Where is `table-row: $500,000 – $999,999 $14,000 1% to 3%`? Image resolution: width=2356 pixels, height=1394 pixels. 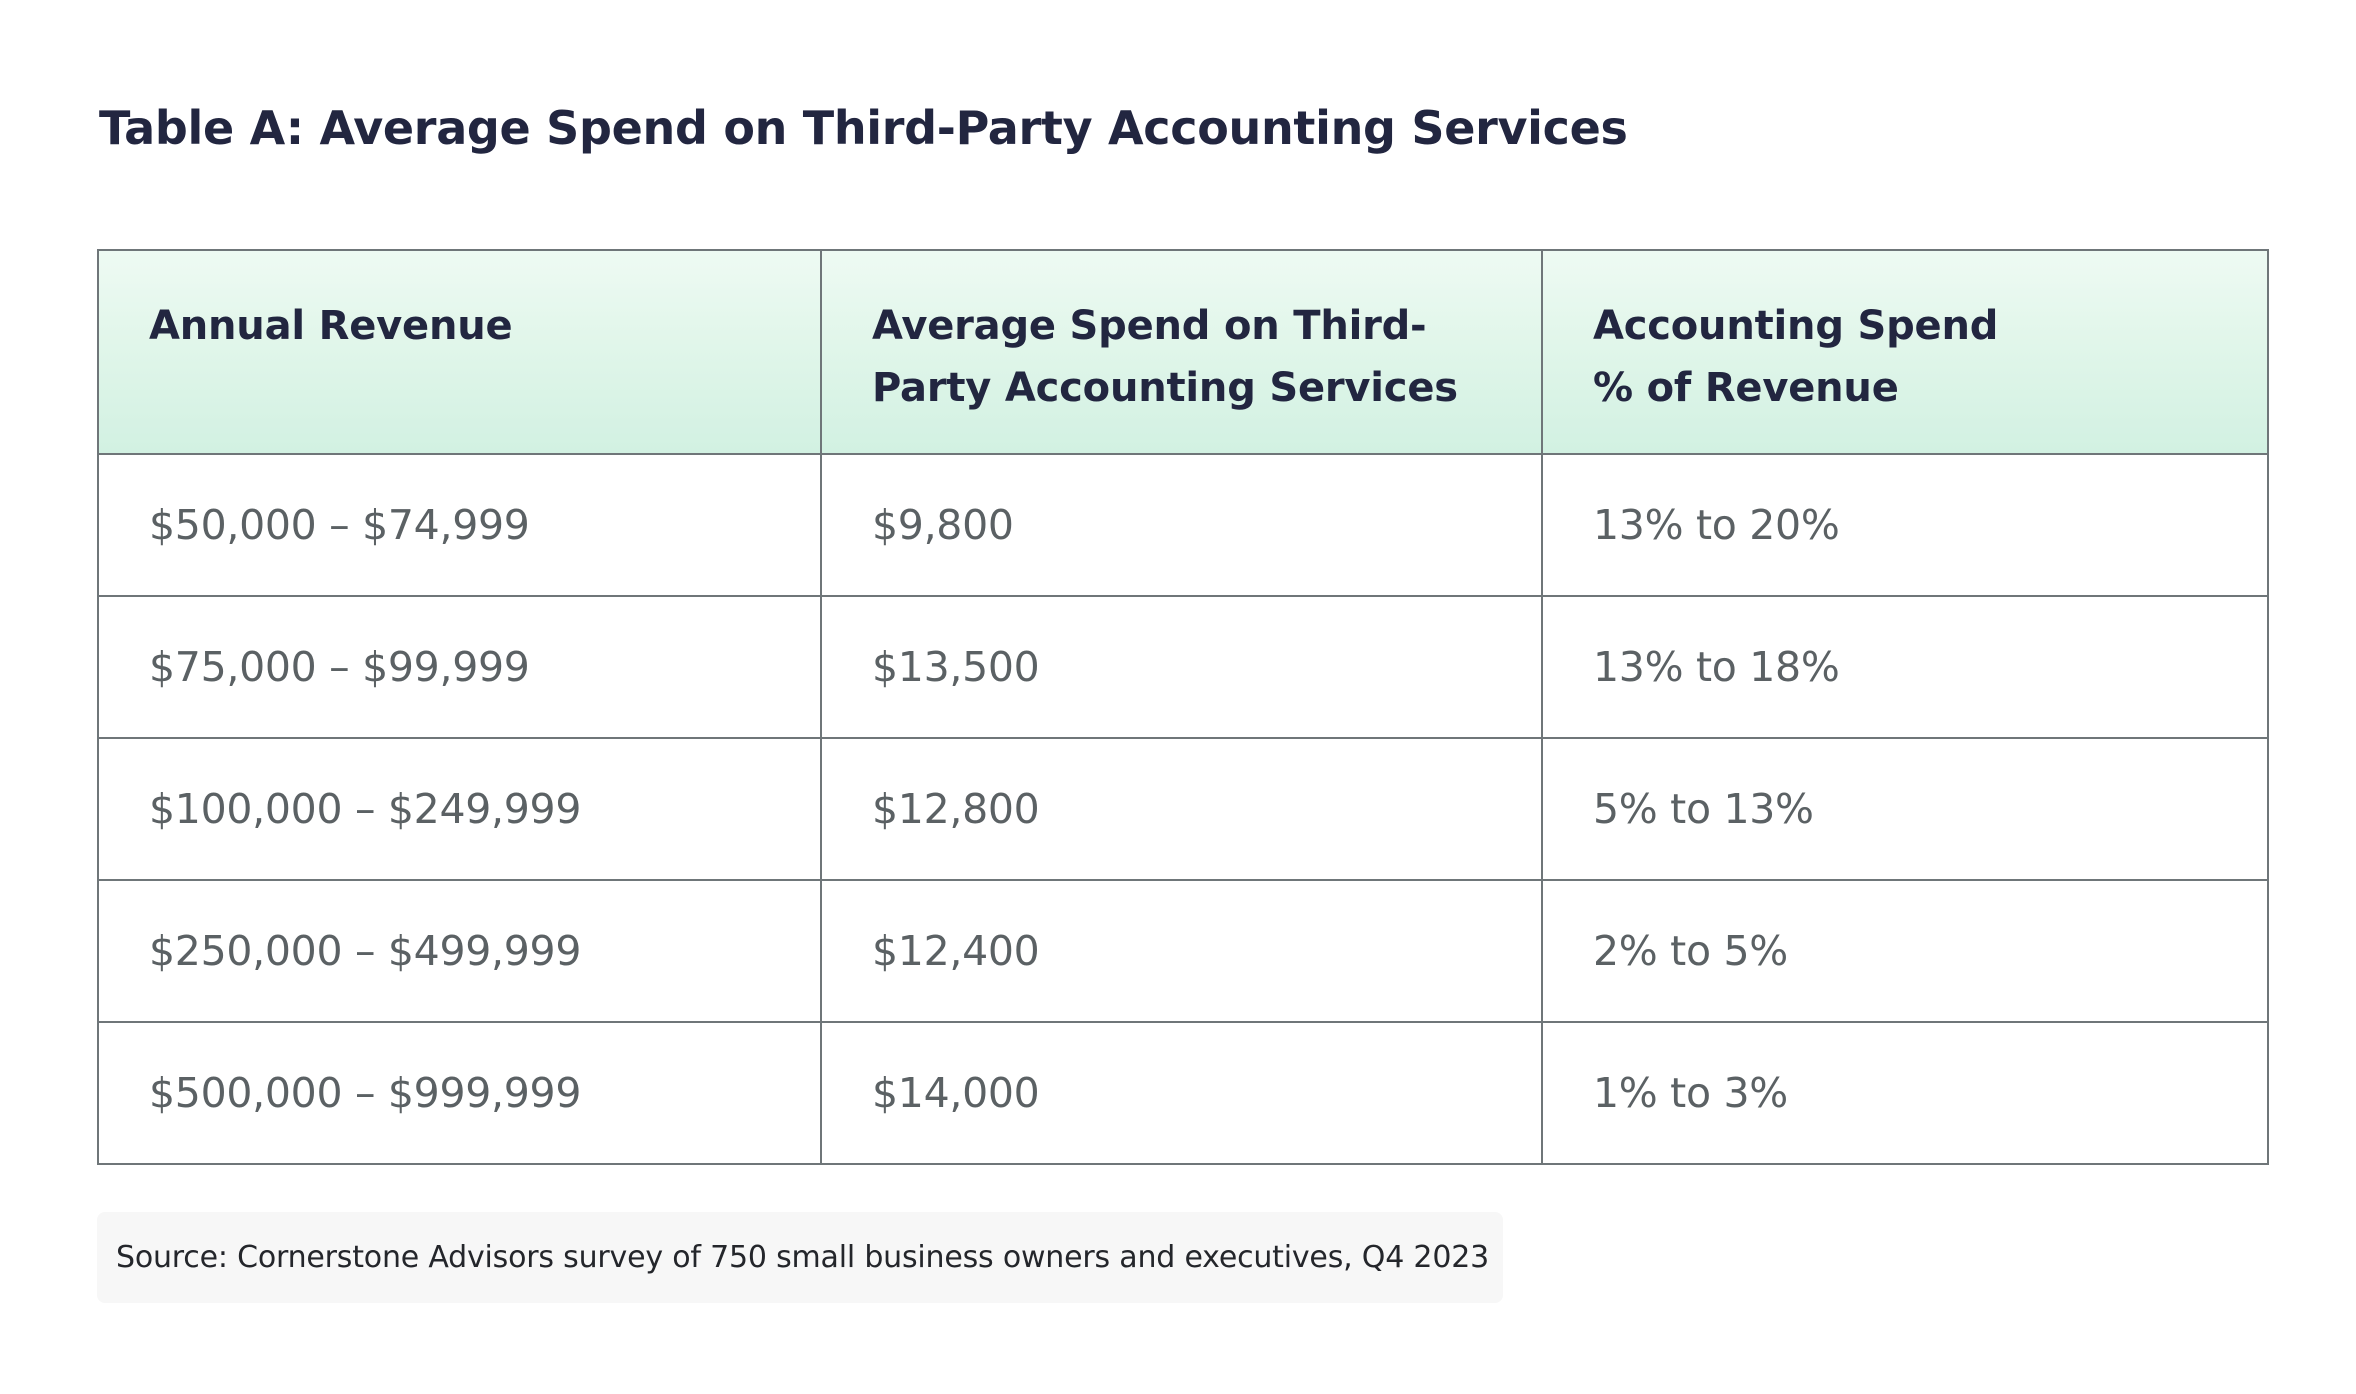 table-row: $500,000 – $999,999 $14,000 1% to 3% is located at coordinates (1183, 1093).